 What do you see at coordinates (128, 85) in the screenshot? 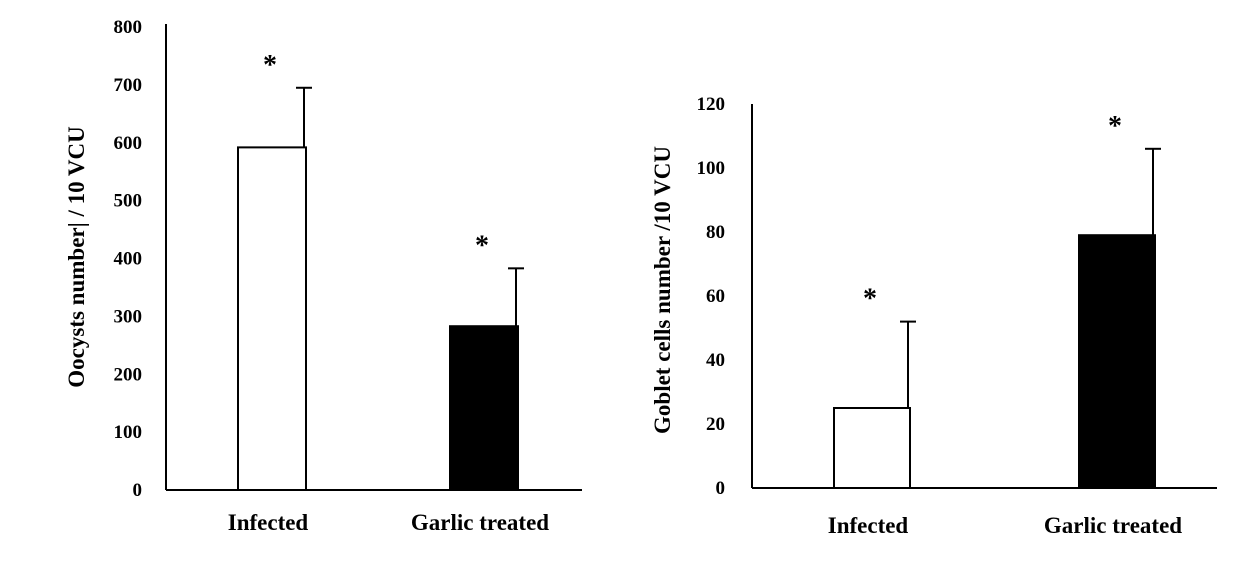
I see `y-tick-label: 700` at bounding box center [128, 85].